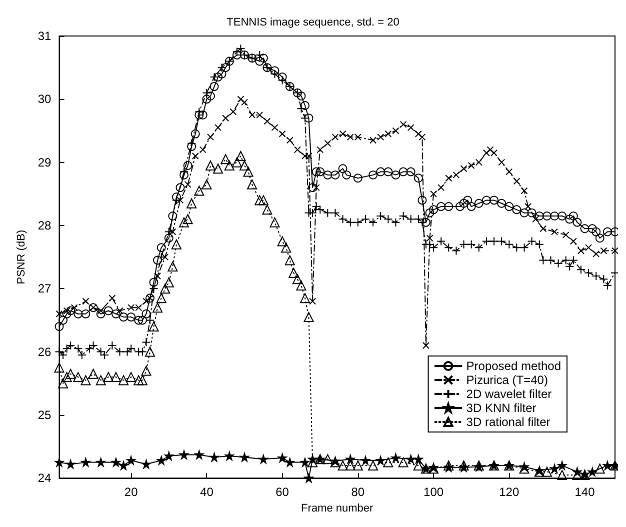  I want to click on x-tick-label: 20, so click(131, 492).